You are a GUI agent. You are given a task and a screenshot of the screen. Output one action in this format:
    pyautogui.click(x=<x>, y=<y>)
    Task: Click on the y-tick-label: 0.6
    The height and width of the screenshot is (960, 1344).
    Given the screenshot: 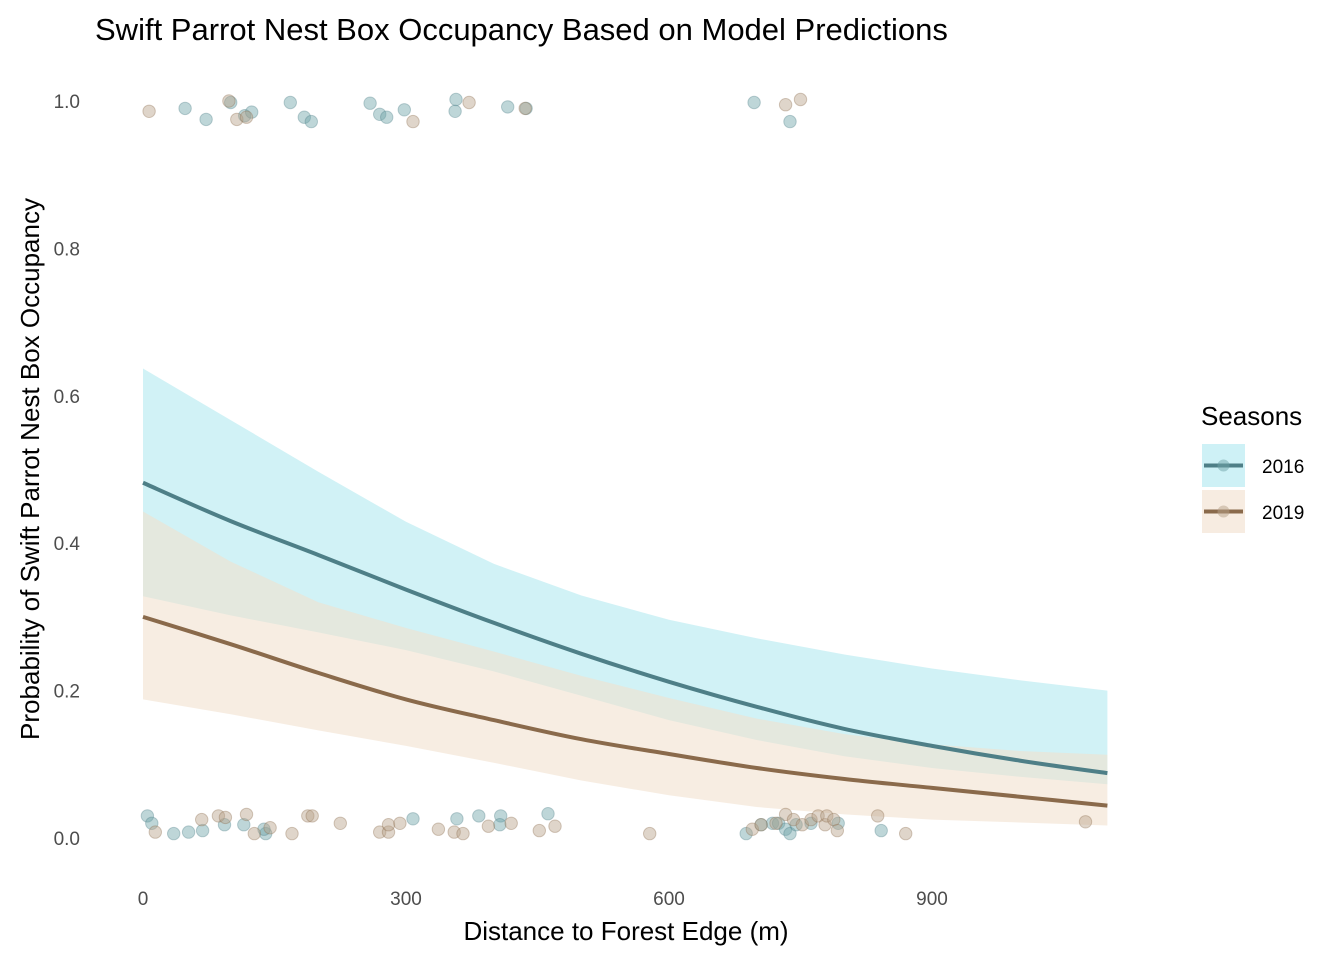 What is the action you would take?
    pyautogui.click(x=67, y=397)
    